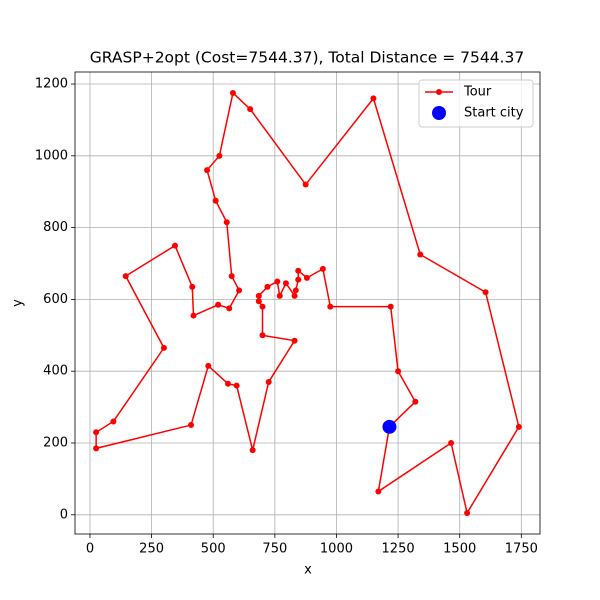 The height and width of the screenshot is (600, 600). Describe the element at coordinates (336, 549) in the screenshot. I see `x-tick-label: 1000` at that location.